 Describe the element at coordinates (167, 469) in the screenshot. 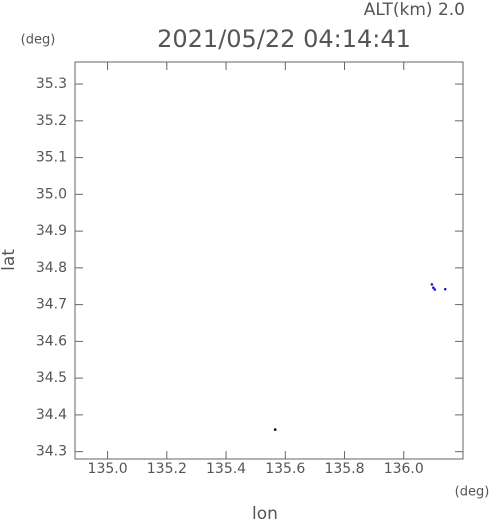

I see `x-tick-label: 135.2` at that location.